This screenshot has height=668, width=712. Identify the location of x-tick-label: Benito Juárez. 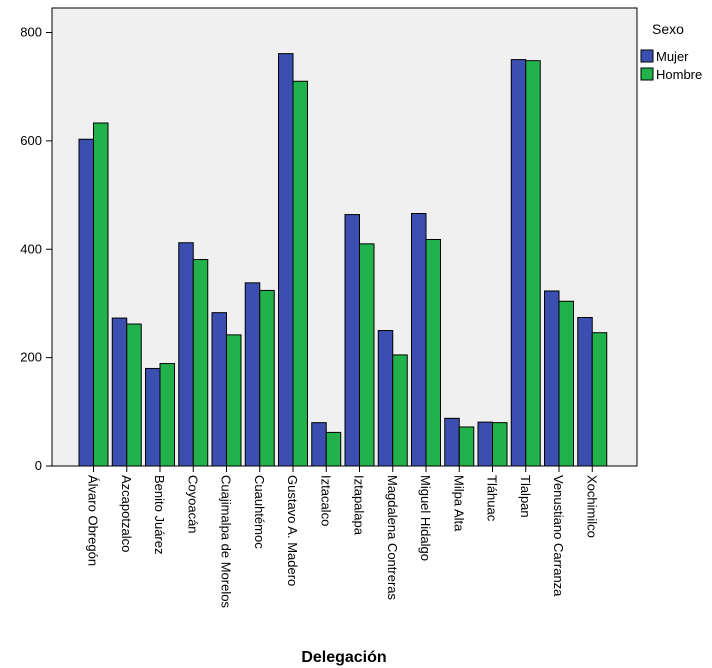
(159, 515).